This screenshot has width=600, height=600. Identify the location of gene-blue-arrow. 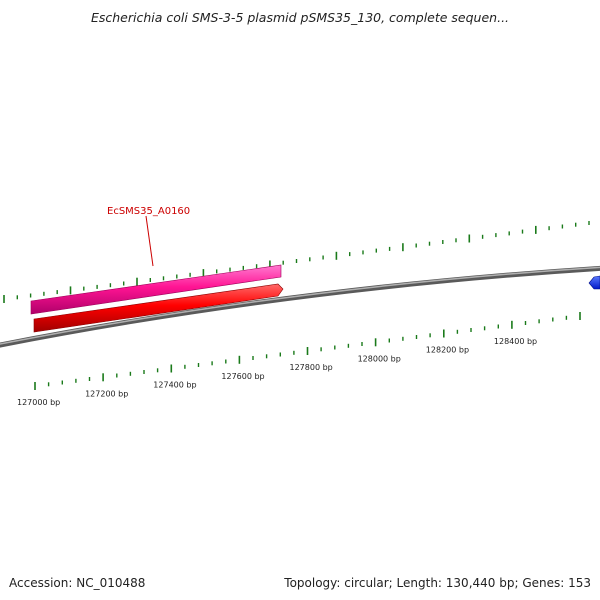
(594, 282).